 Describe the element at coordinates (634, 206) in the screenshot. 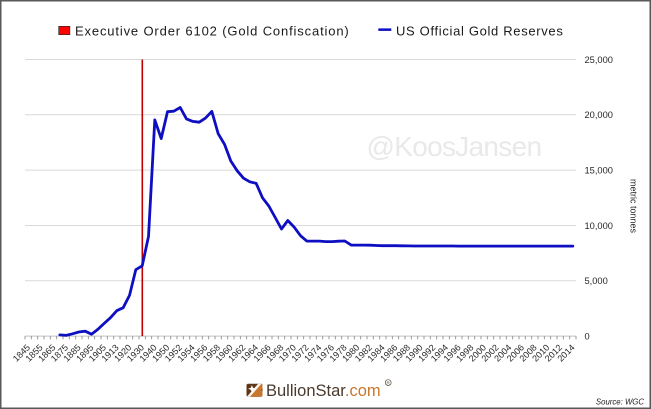

I see `svg-text: metric tonnes` at that location.